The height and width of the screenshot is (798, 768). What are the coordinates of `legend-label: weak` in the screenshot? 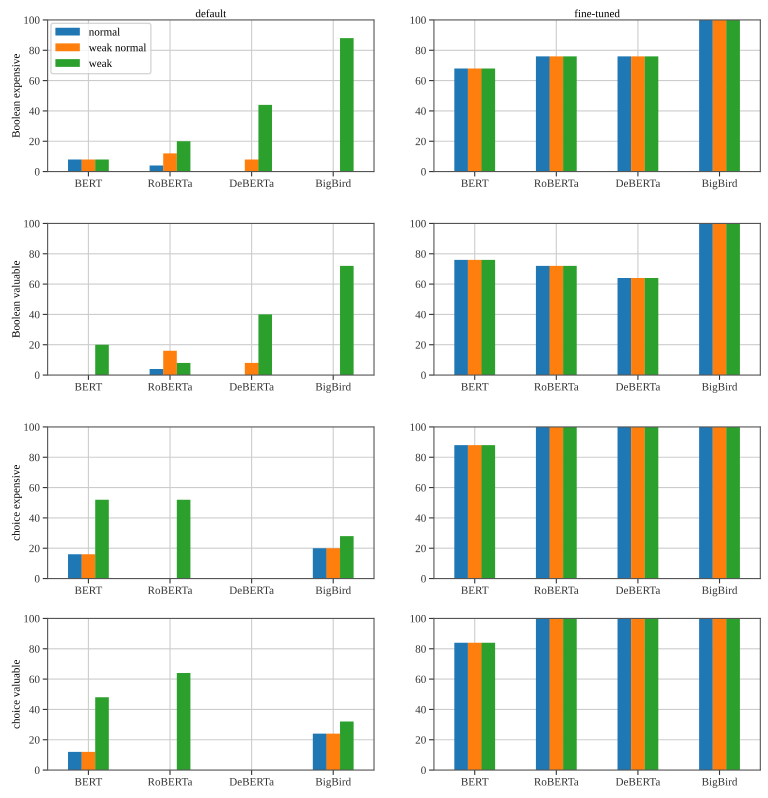 It's located at (100, 63).